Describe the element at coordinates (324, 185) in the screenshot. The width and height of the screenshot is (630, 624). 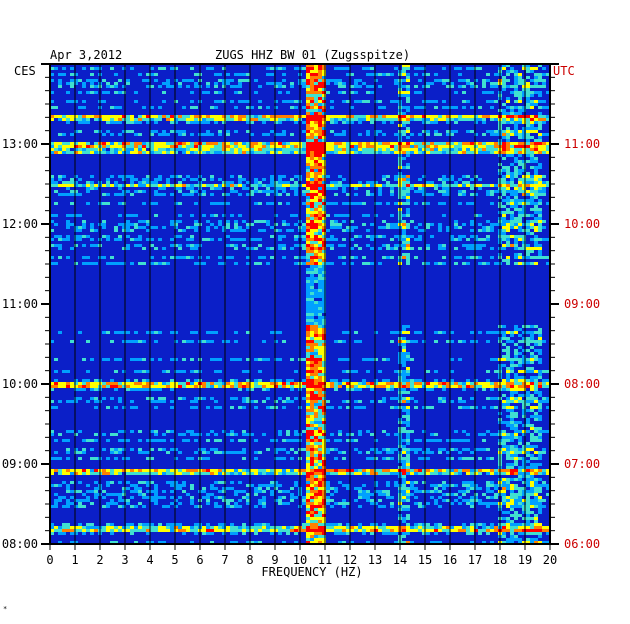
I see `heatmap-cell-1905` at that location.